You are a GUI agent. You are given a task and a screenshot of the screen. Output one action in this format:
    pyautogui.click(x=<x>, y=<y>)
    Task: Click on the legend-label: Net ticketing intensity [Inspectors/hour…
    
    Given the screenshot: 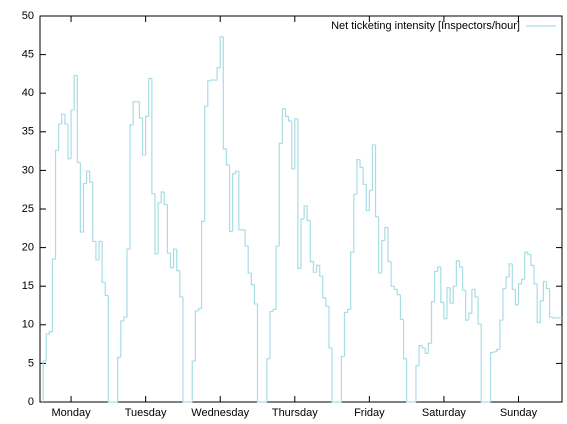 What is the action you would take?
    pyautogui.click(x=425, y=26)
    